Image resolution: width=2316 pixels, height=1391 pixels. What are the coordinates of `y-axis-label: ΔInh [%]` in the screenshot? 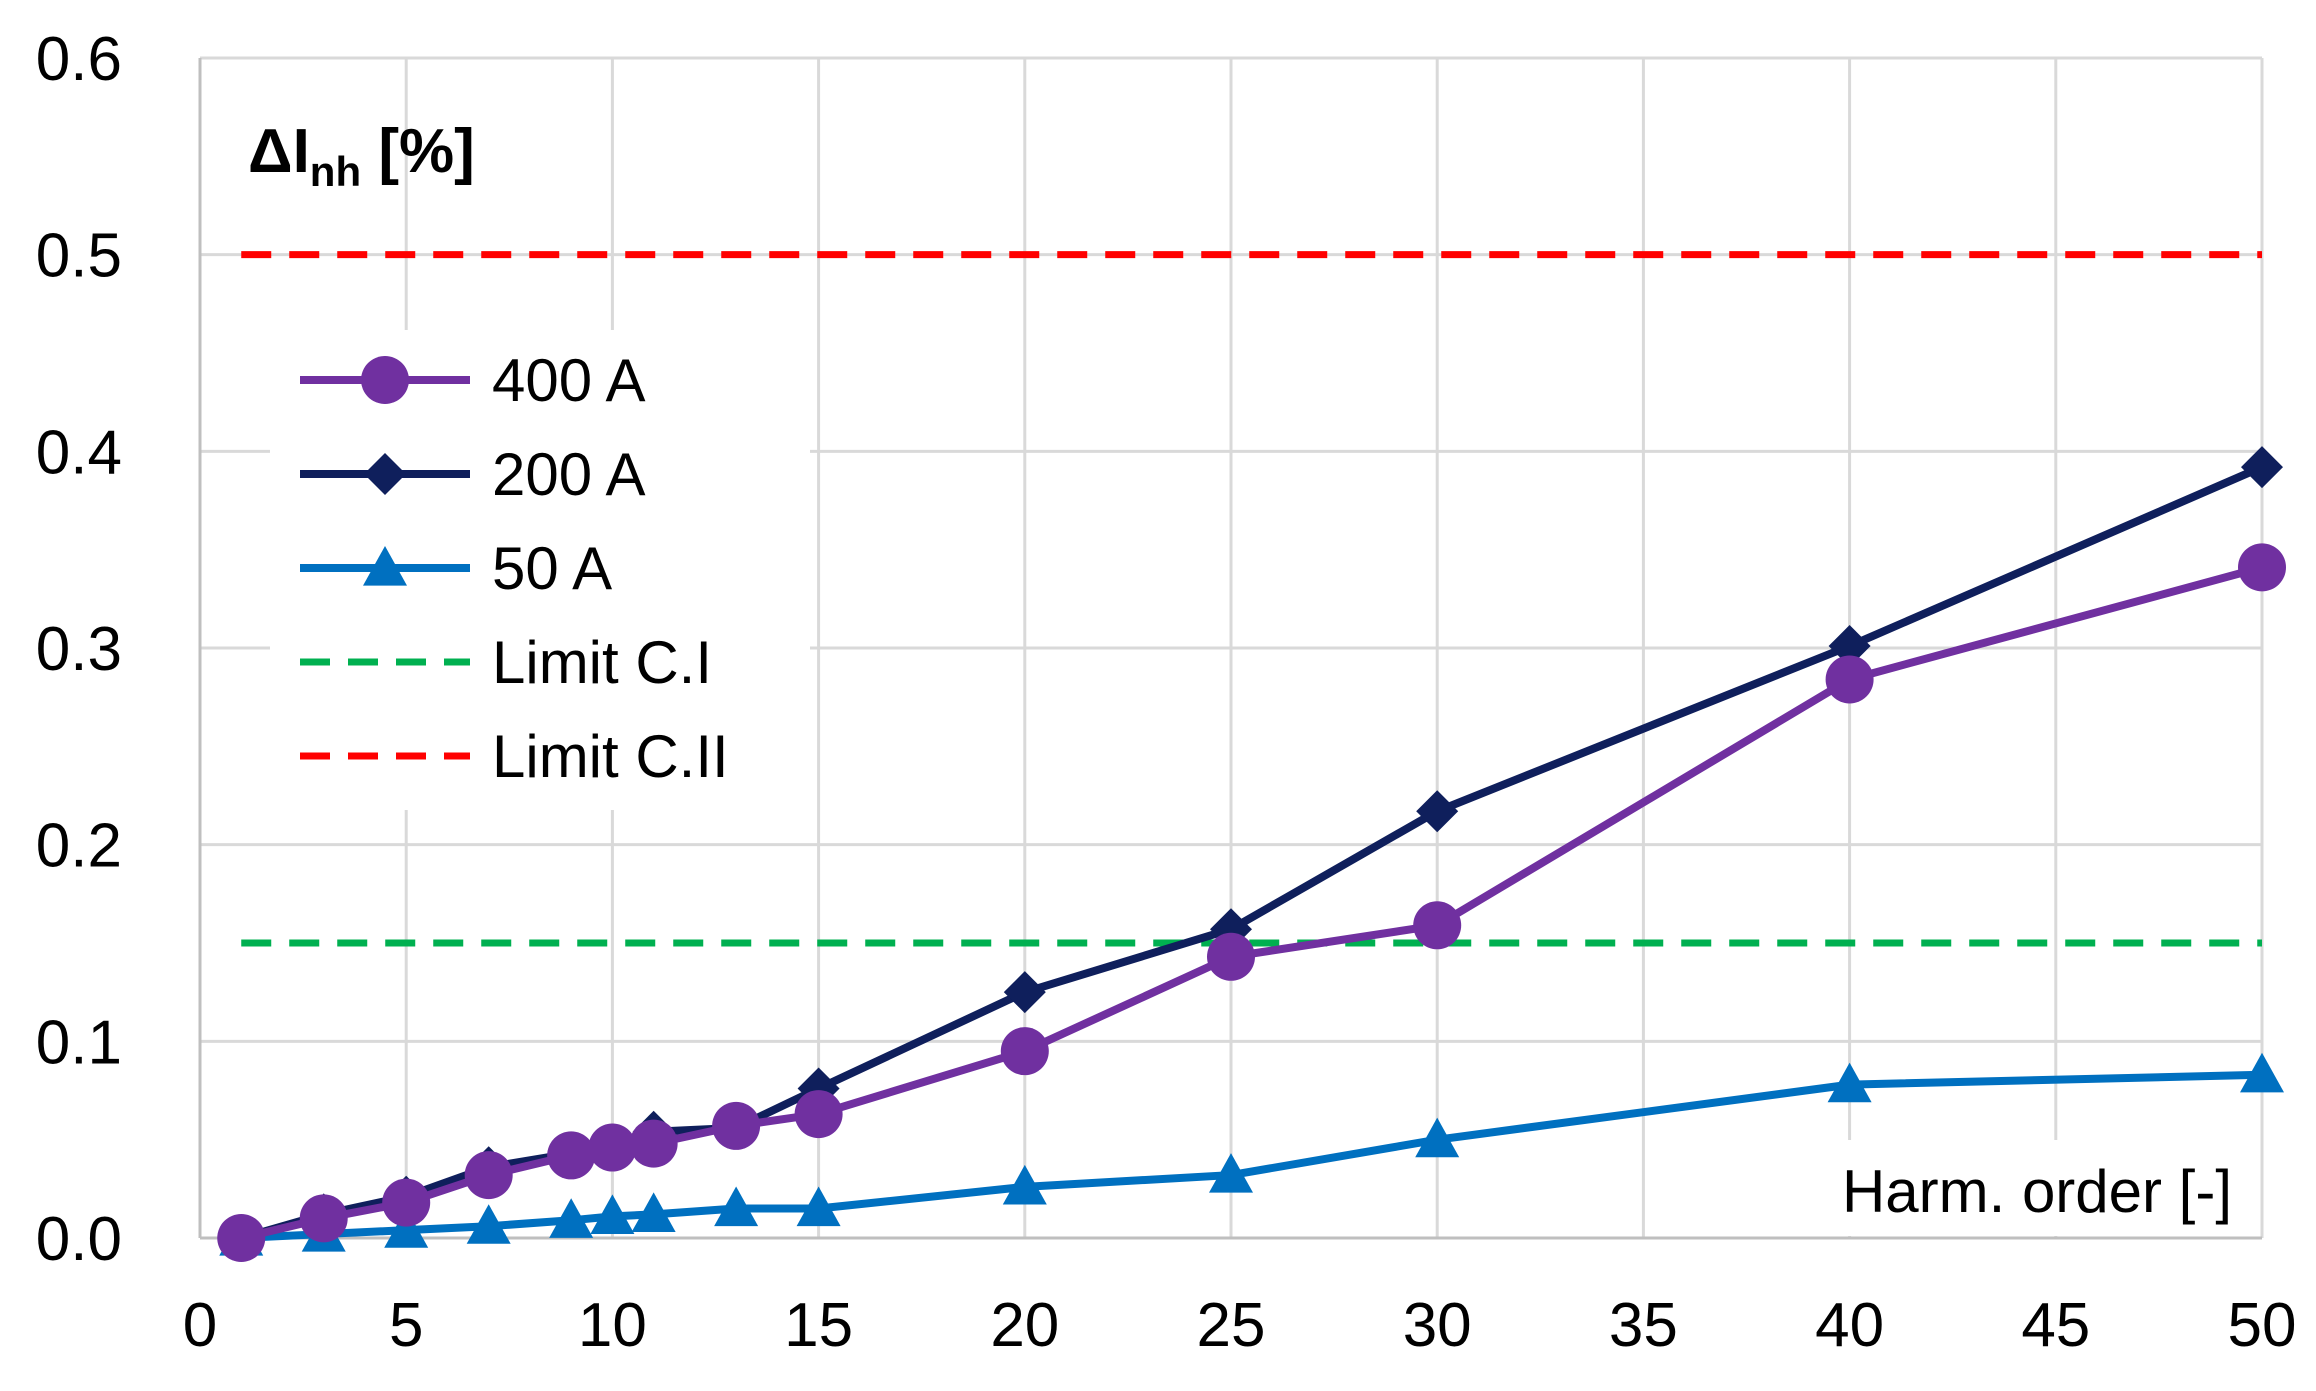 It's located at (361, 156).